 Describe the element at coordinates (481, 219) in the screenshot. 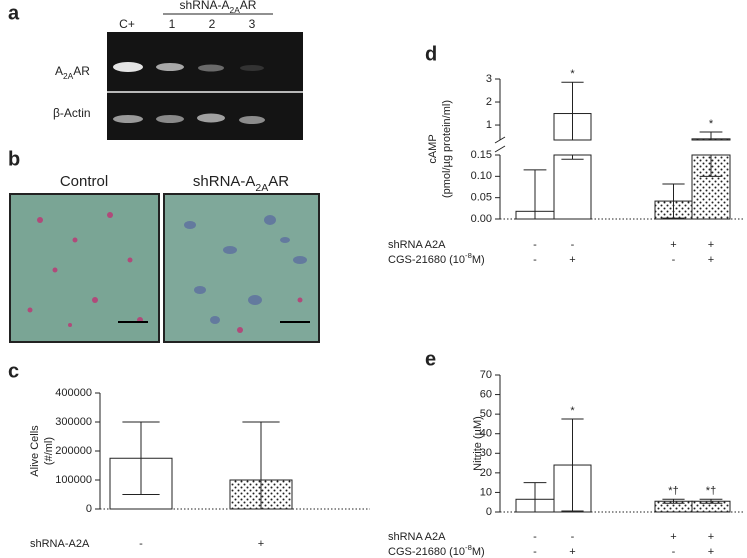

I see `y-tick-label: 0.00` at that location.